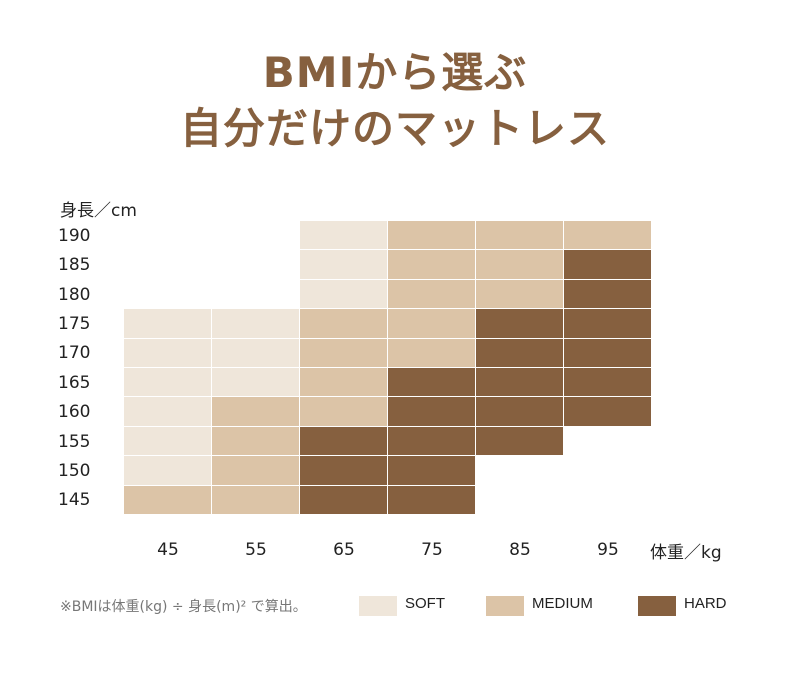 This screenshot has width=790, height=679. I want to click on legend-label-hard: HARD, so click(705, 603).